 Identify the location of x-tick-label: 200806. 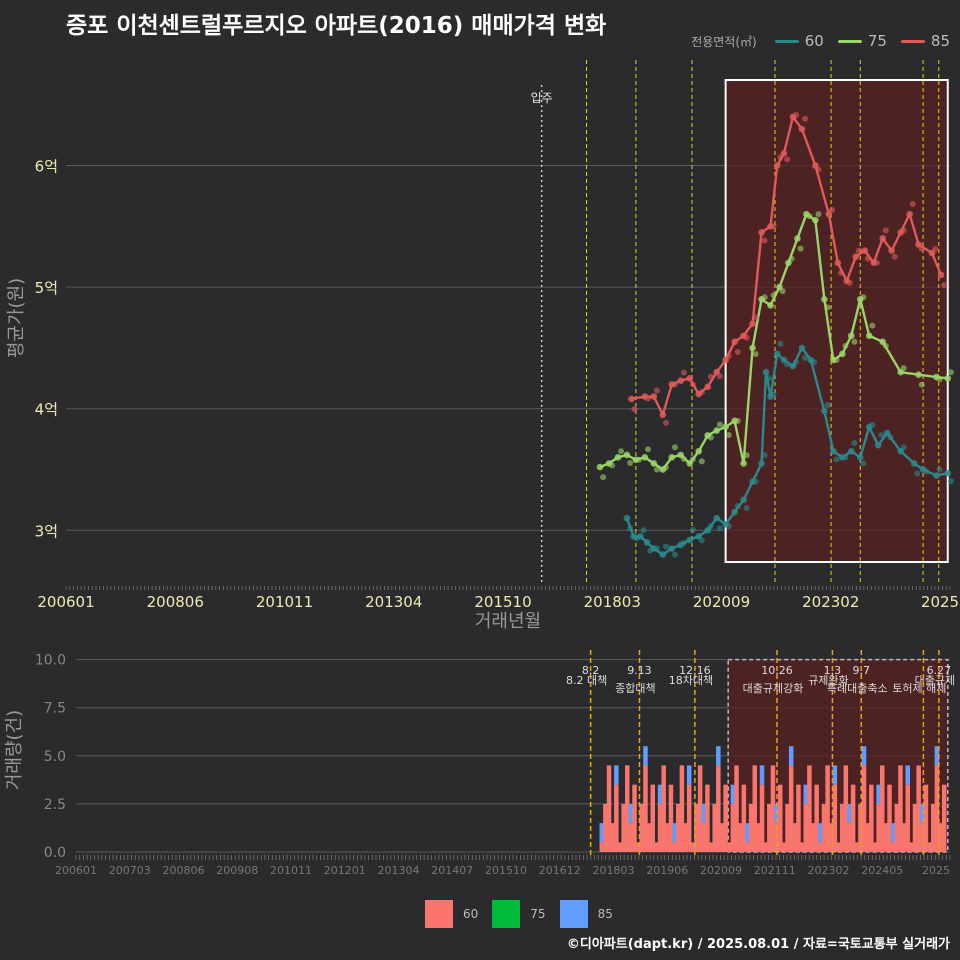
(175, 602).